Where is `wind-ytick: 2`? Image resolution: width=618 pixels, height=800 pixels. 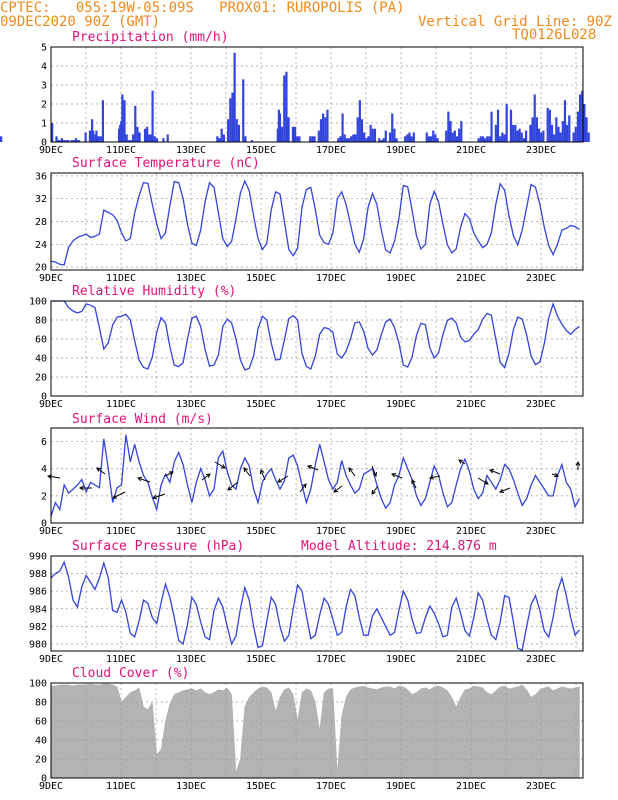
wind-ytick: 2 is located at coordinates (44, 496).